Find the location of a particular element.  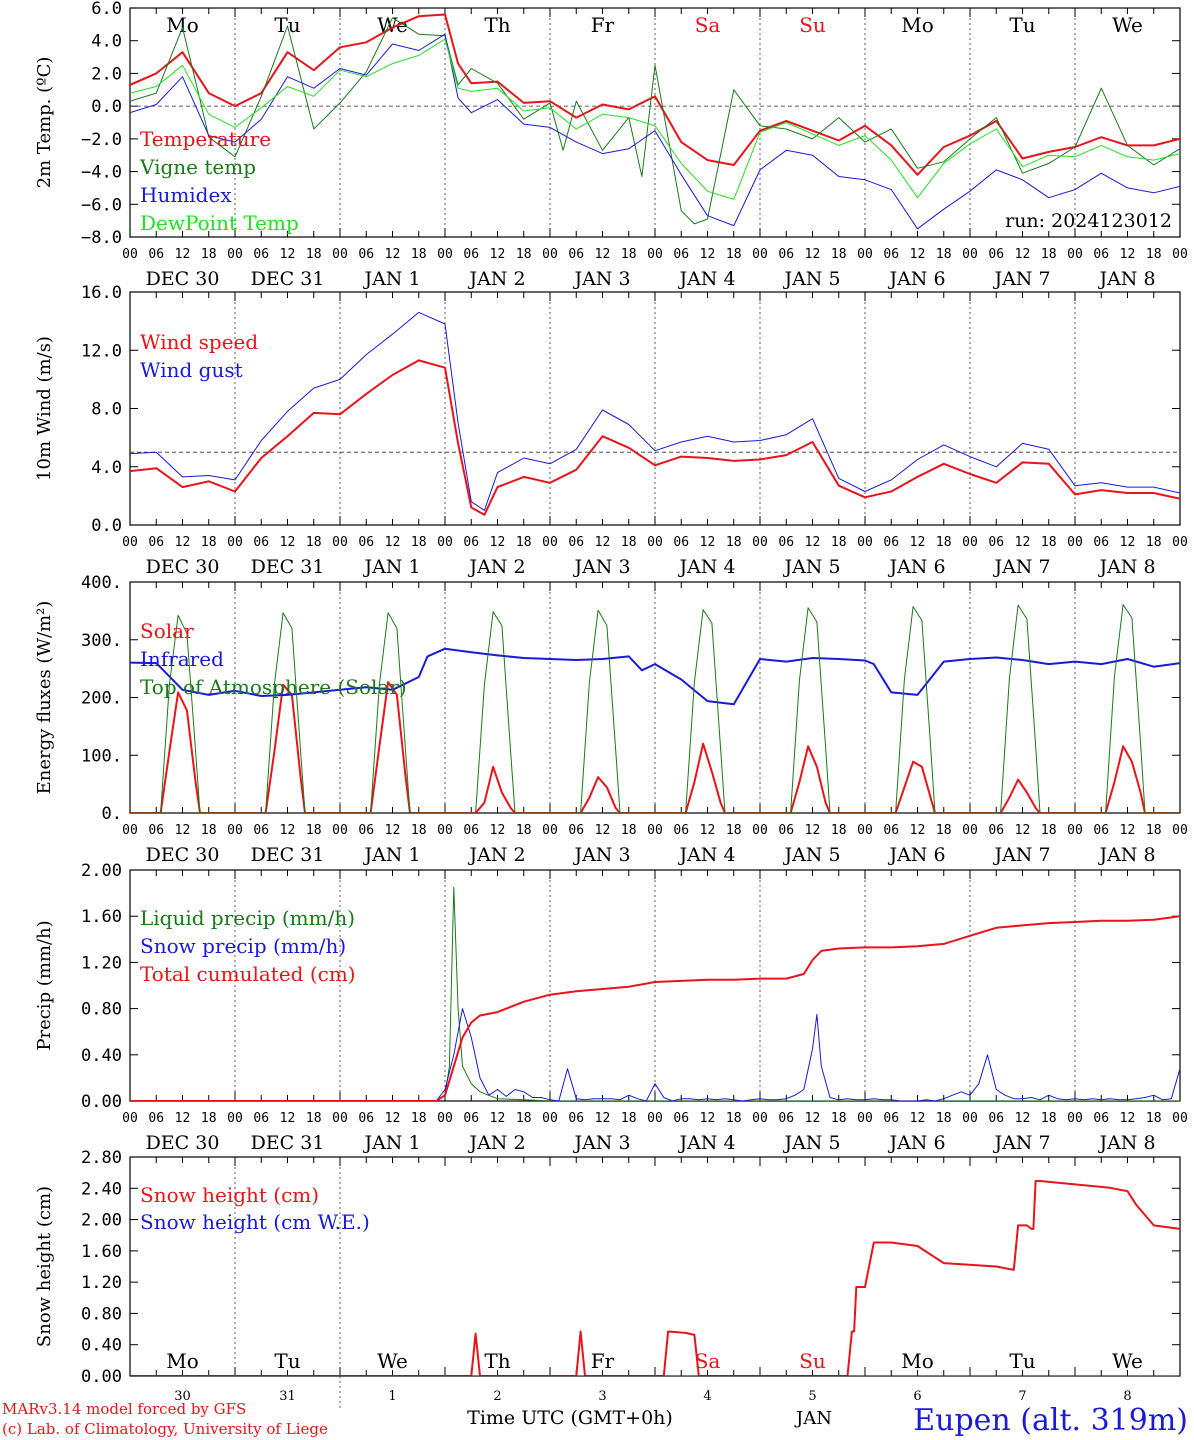

date-number: 2 is located at coordinates (497, 1396).